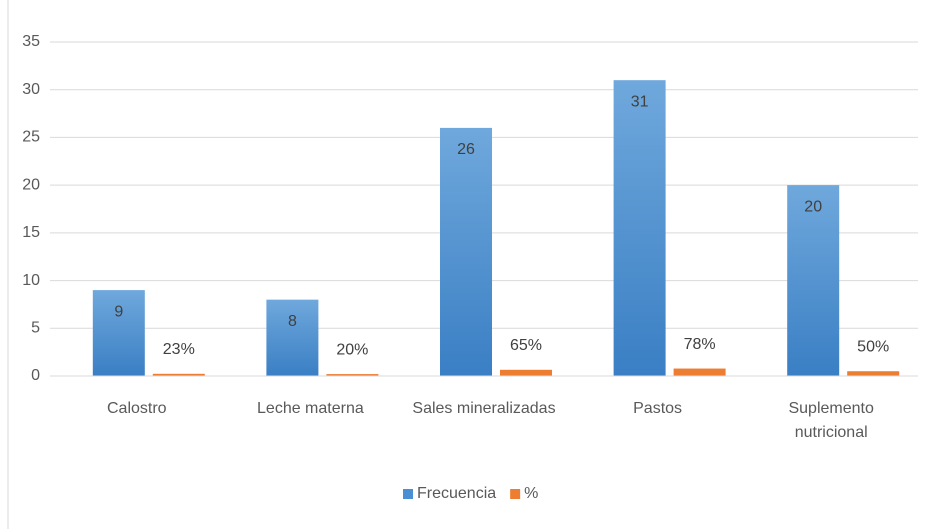 The image size is (931, 529). I want to click on y-tick-label: 0, so click(35, 375).